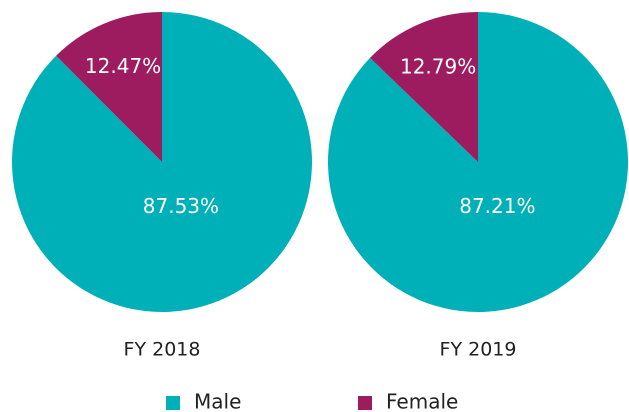 This screenshot has height=412, width=629. Describe the element at coordinates (181, 206) in the screenshot. I see `data-label: 87.53%` at that location.